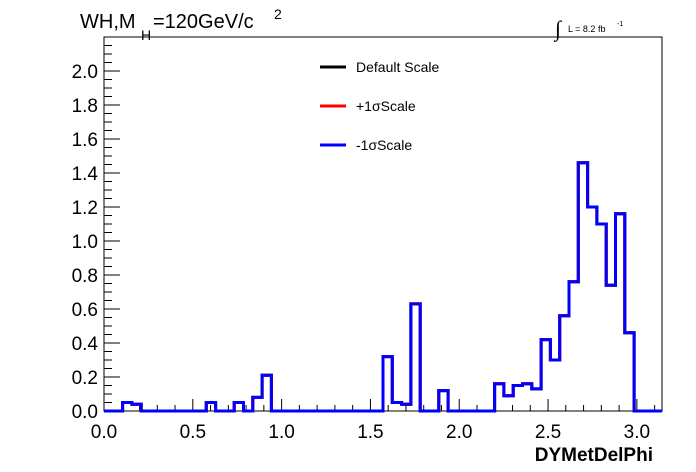 The width and height of the screenshot is (696, 472). I want to click on y-tick-label: 1.8, so click(85, 106).